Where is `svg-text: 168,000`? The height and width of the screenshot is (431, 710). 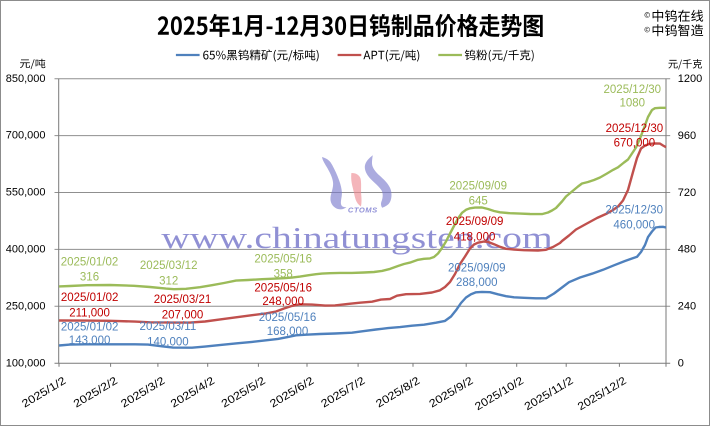
svg-text: 168,000 is located at coordinates (288, 332).